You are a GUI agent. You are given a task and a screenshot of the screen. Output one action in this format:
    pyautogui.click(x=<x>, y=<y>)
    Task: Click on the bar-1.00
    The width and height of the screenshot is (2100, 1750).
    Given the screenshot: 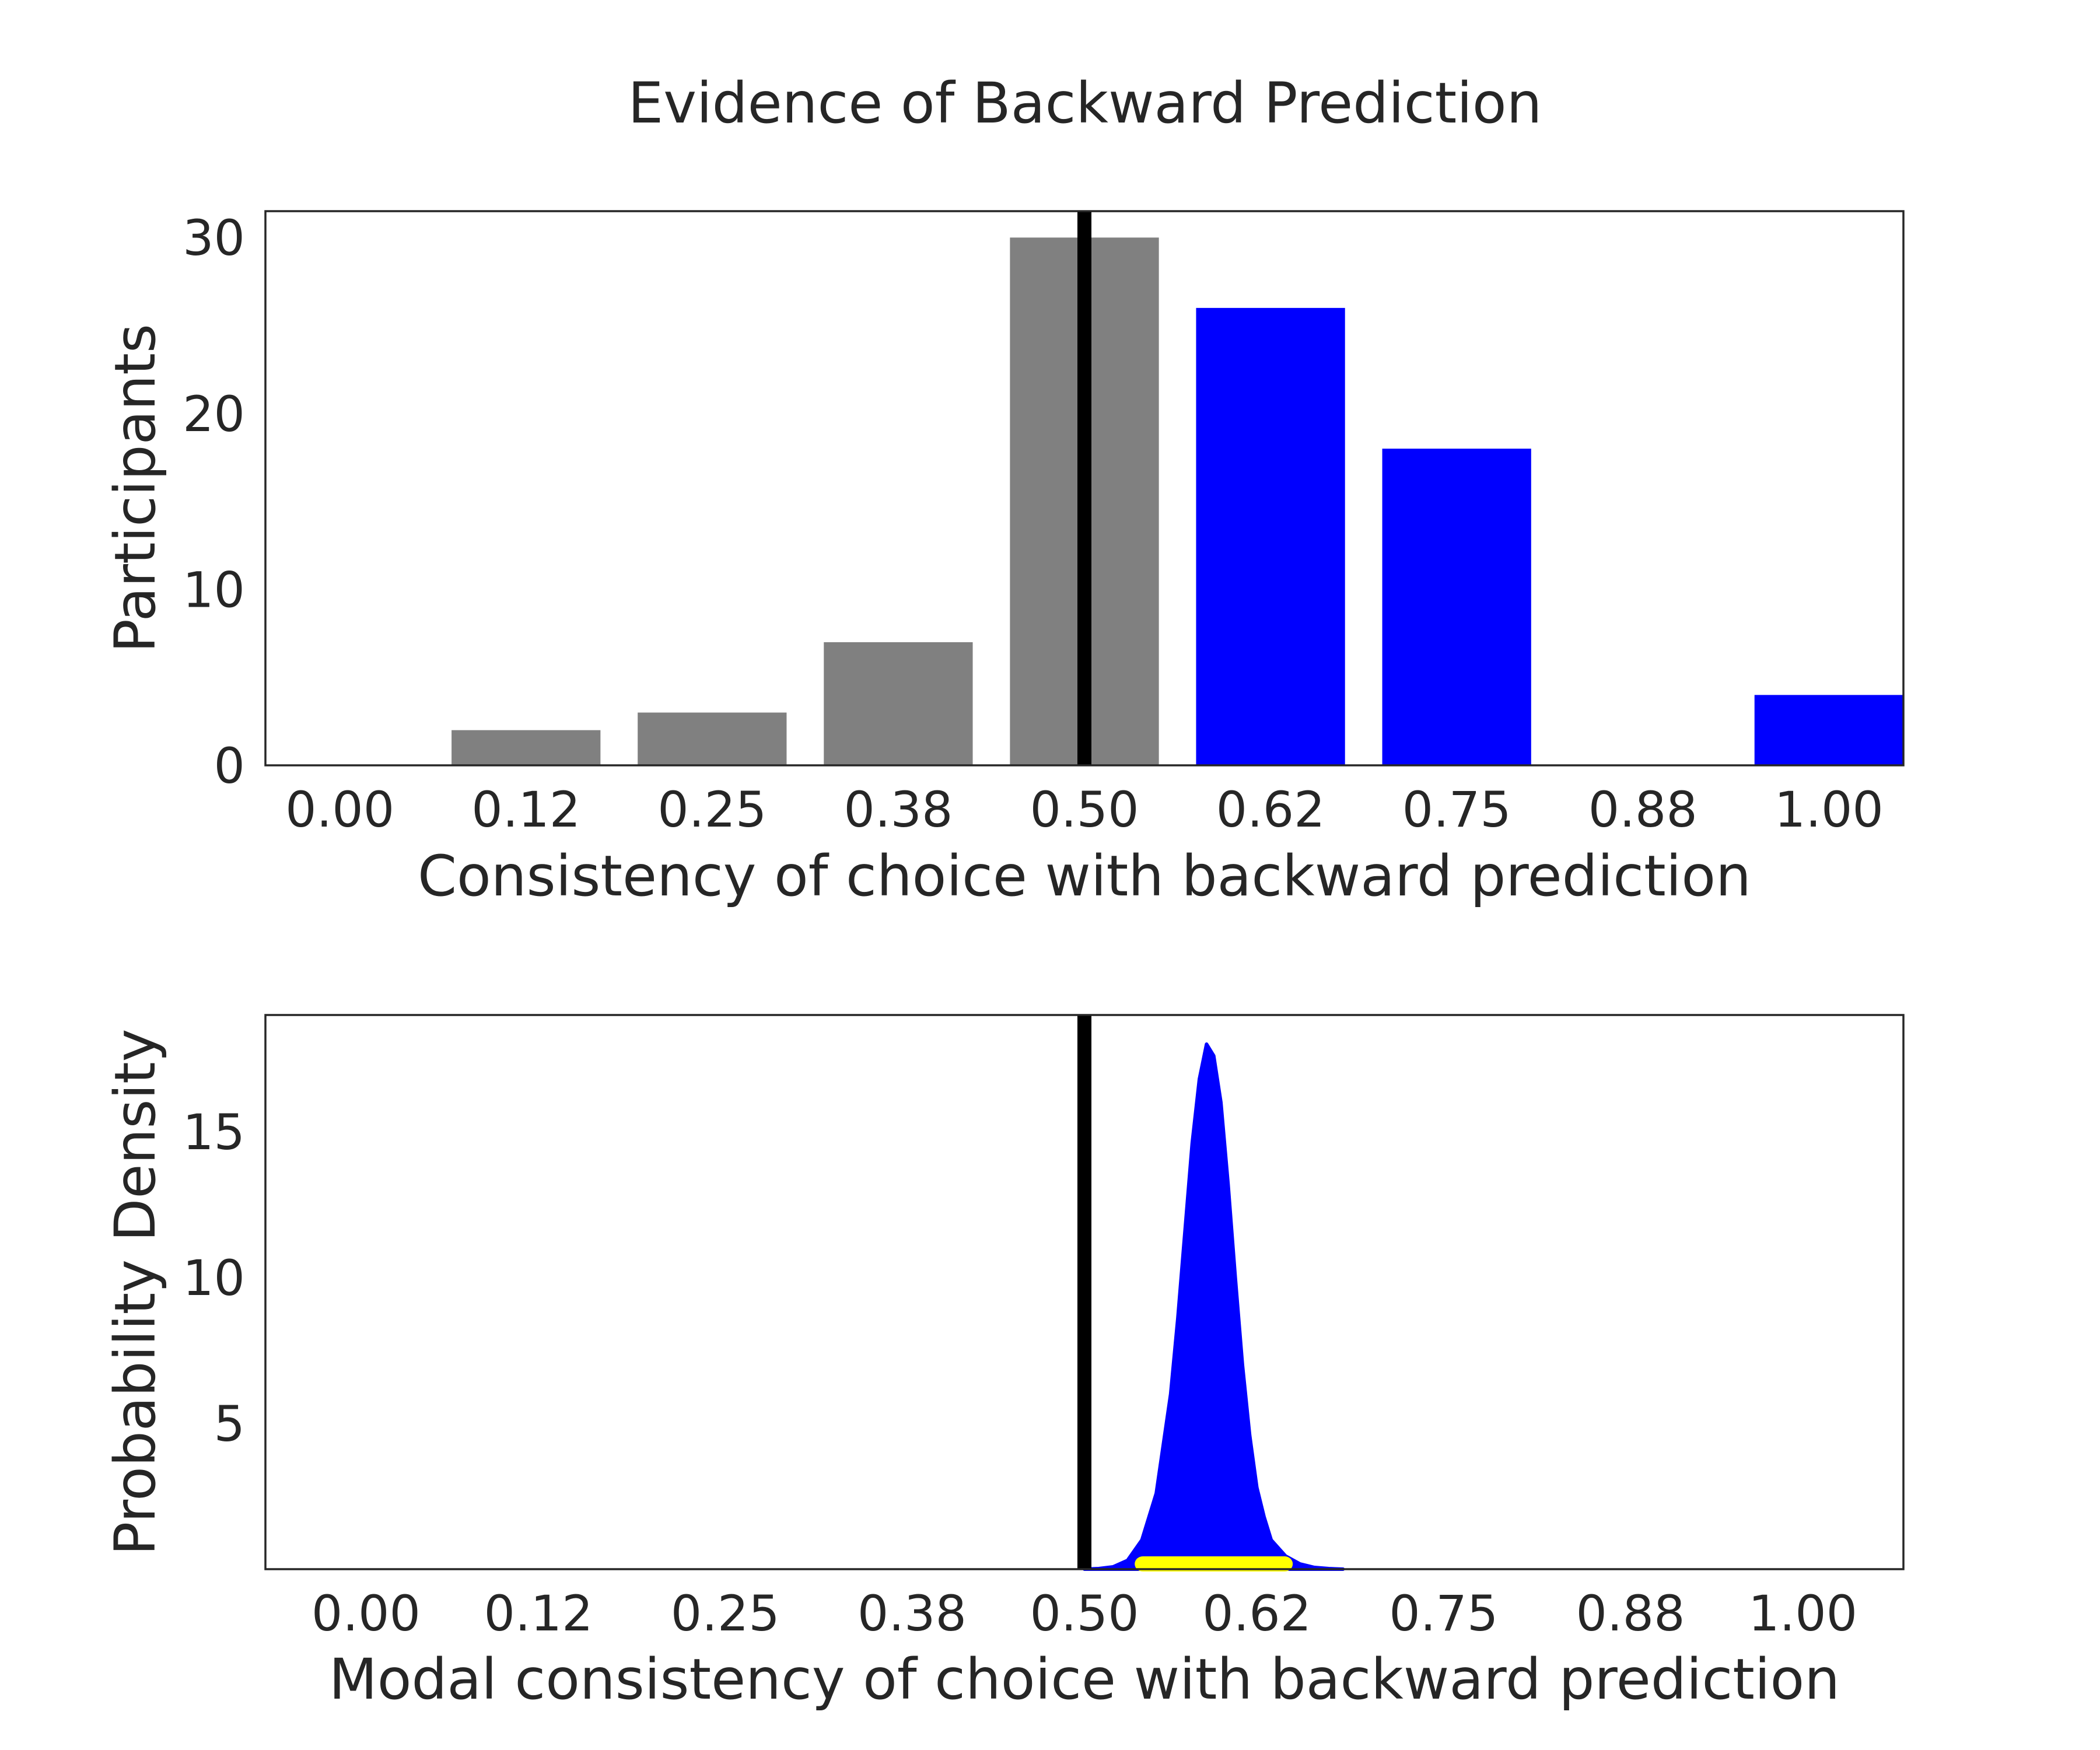 What is the action you would take?
    pyautogui.click(x=1828, y=730)
    